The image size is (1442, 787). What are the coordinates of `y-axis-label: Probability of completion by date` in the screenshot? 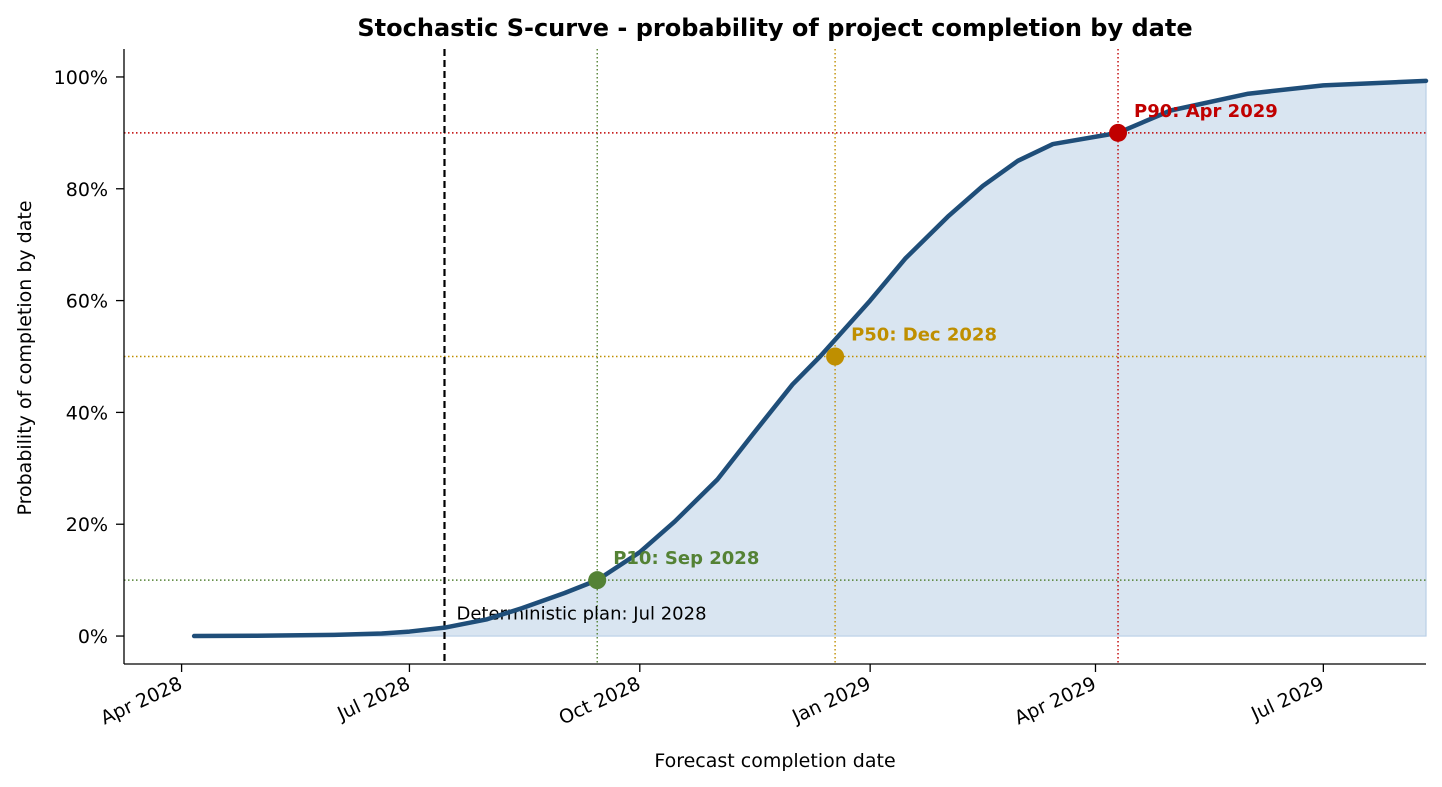 It's located at (25, 357).